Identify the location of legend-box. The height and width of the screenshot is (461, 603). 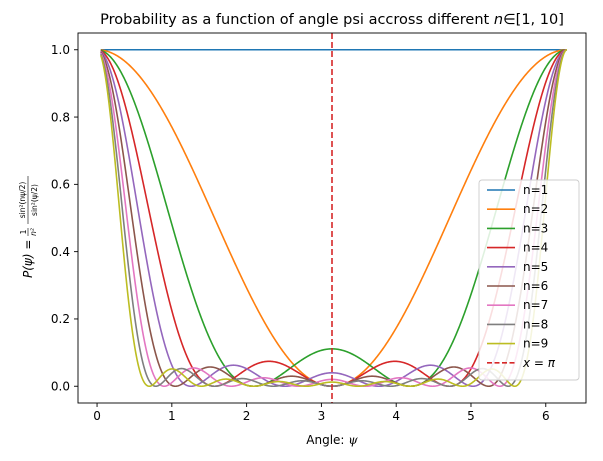
(529, 280).